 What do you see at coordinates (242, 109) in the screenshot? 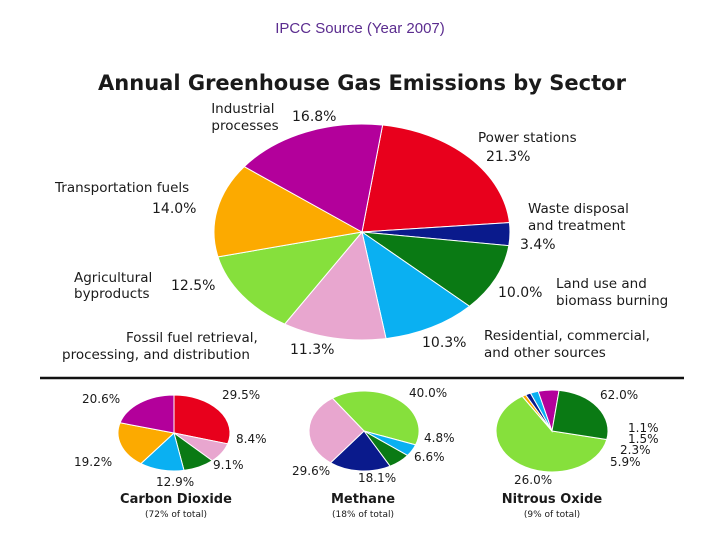
I see `label-industrial-line1: Industrial` at bounding box center [242, 109].